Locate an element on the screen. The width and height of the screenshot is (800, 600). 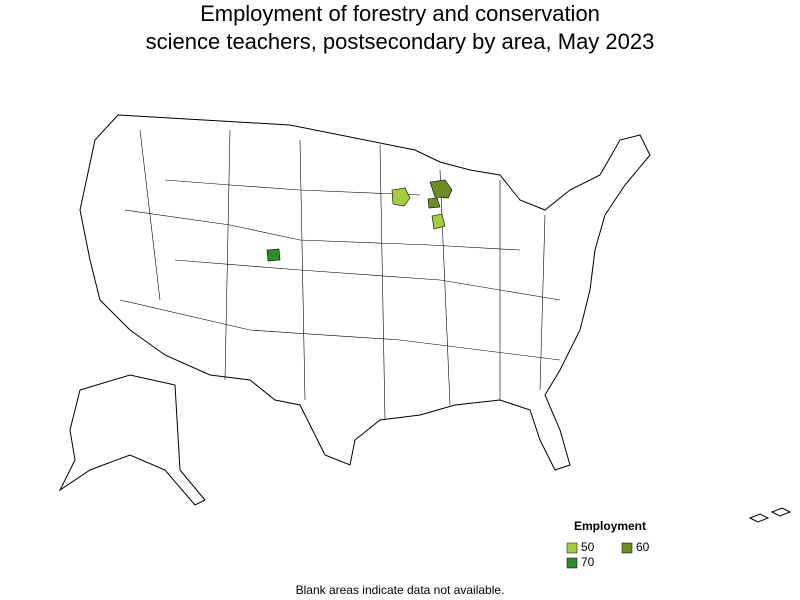
legend-label: 60 is located at coordinates (643, 547).